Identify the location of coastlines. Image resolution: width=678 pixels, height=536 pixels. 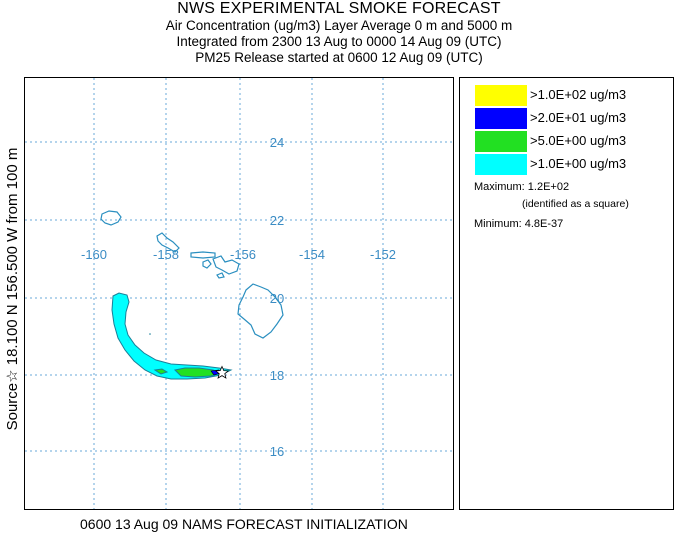
(192, 274).